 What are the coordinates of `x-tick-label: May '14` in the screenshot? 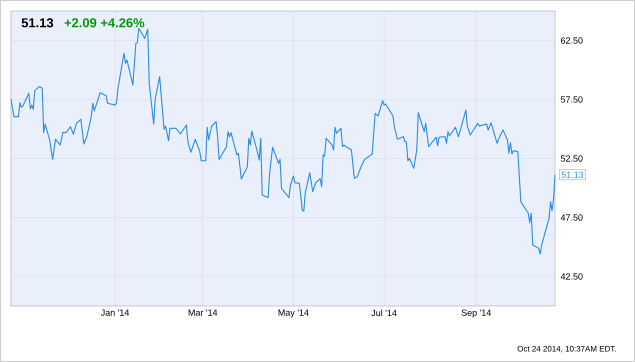 It's located at (293, 314).